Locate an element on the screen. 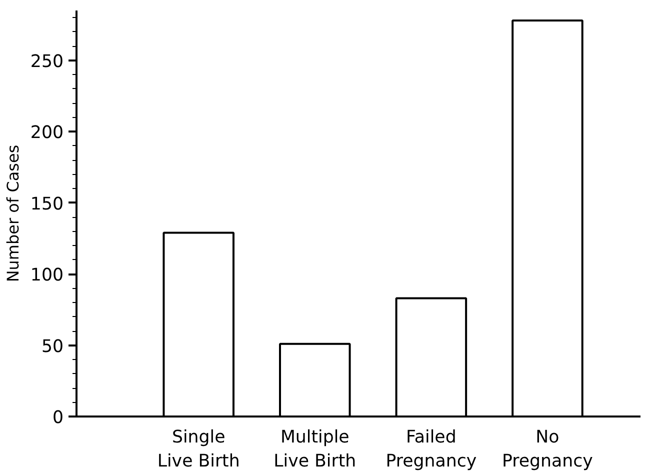 The width and height of the screenshot is (662, 476). y-axis-title: Number of Cases is located at coordinates (12, 213).